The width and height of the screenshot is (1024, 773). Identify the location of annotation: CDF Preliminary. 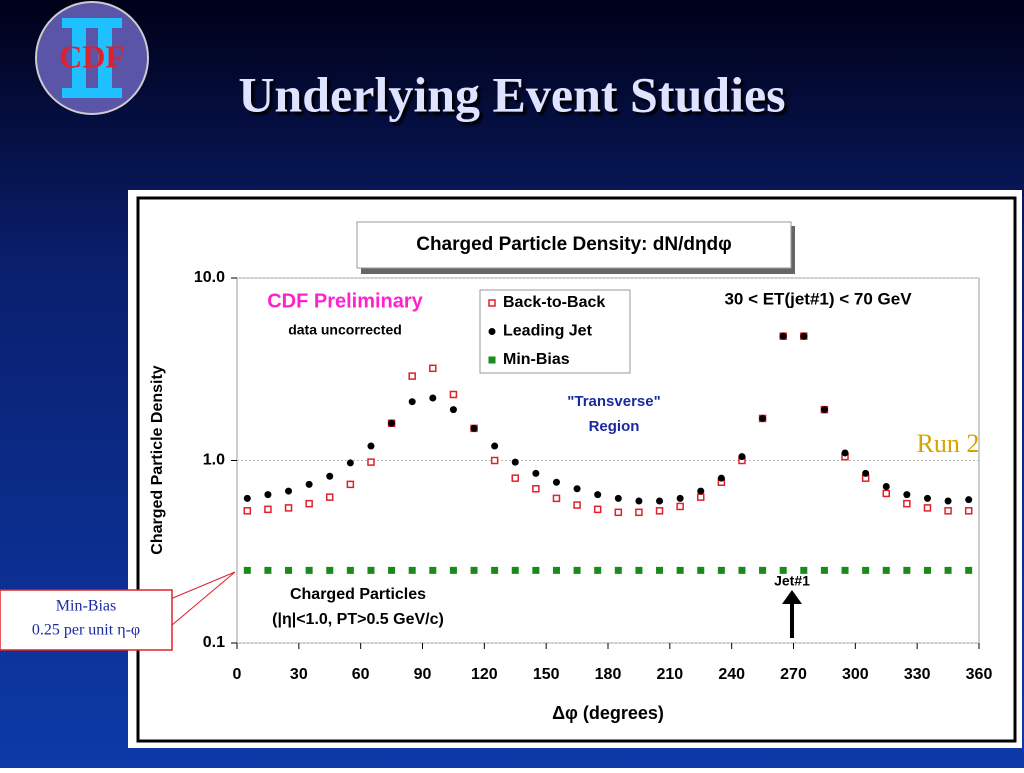
(345, 301).